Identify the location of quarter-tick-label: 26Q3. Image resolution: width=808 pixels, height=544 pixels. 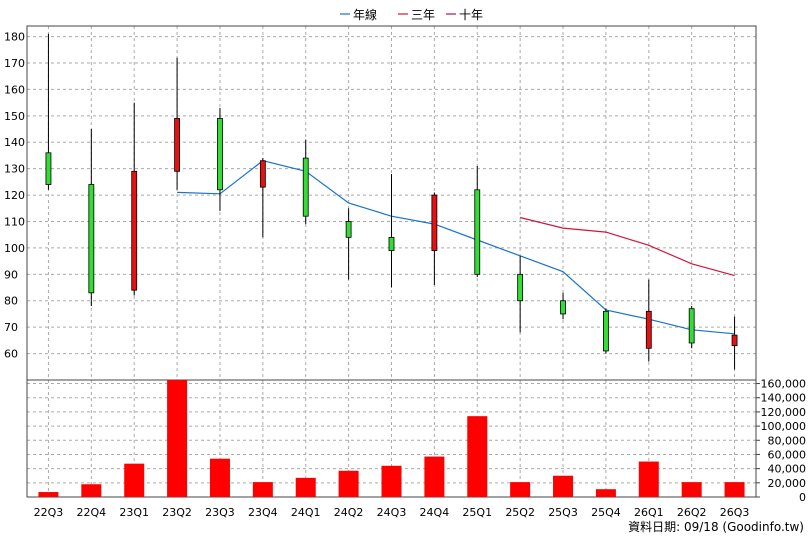
(735, 512).